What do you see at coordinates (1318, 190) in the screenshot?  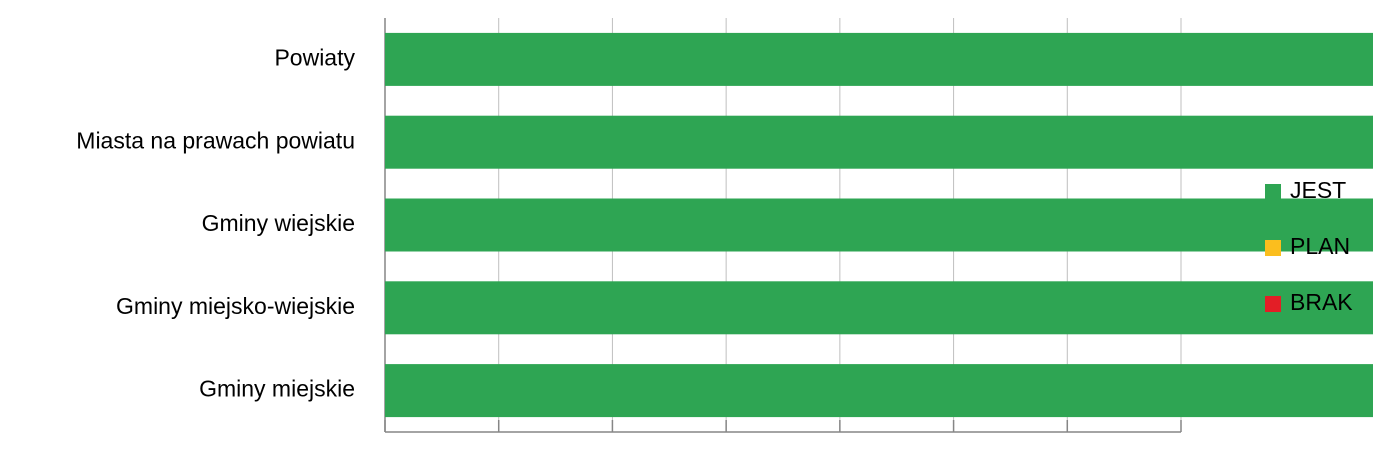 I see `legend-label: JEST` at bounding box center [1318, 190].